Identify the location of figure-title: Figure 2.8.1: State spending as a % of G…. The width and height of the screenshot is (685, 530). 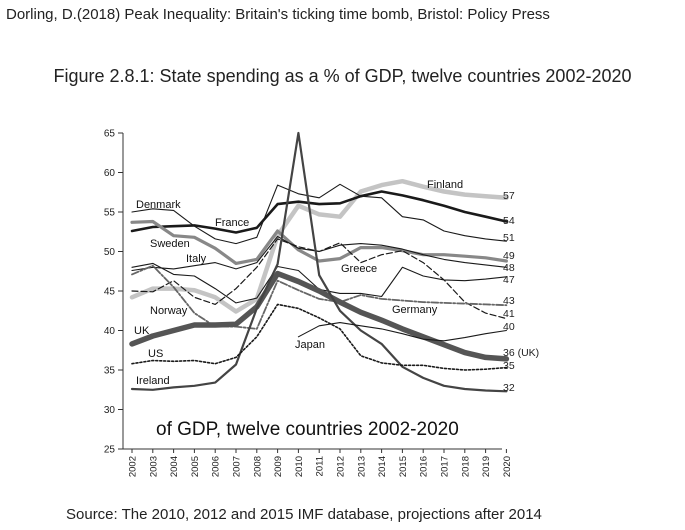
(342, 76).